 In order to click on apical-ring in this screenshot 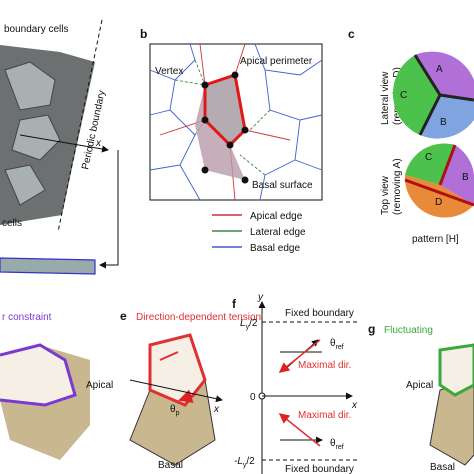, I will do `click(38, 375)`.